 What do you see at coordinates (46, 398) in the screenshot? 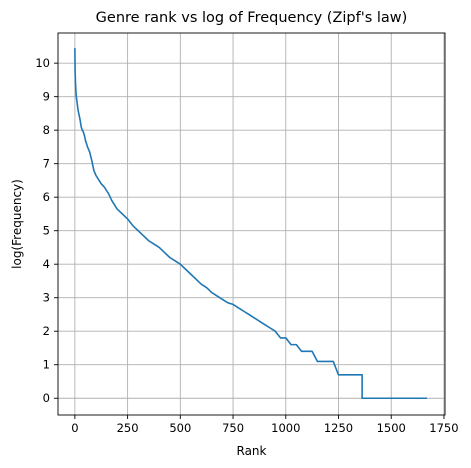
I see `y-tick-label: 0` at bounding box center [46, 398].